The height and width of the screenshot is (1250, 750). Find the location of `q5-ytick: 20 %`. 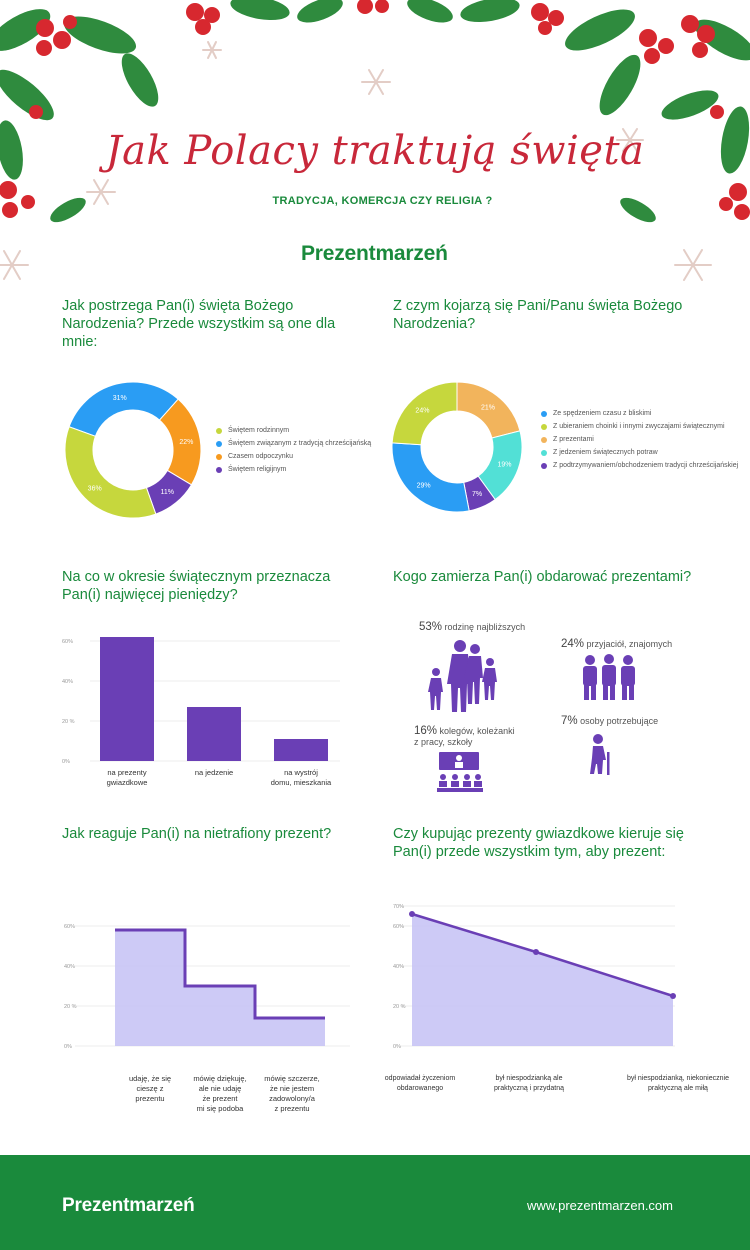

q5-ytick: 20 % is located at coordinates (70, 1007).